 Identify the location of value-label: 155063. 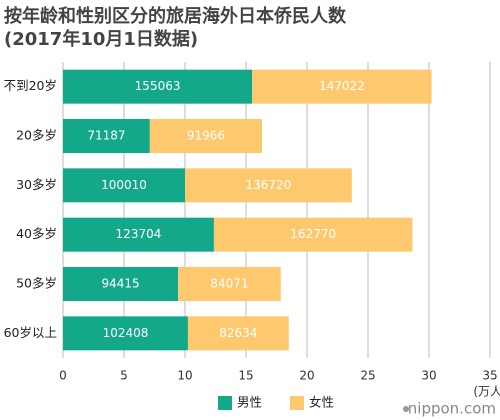
(158, 86).